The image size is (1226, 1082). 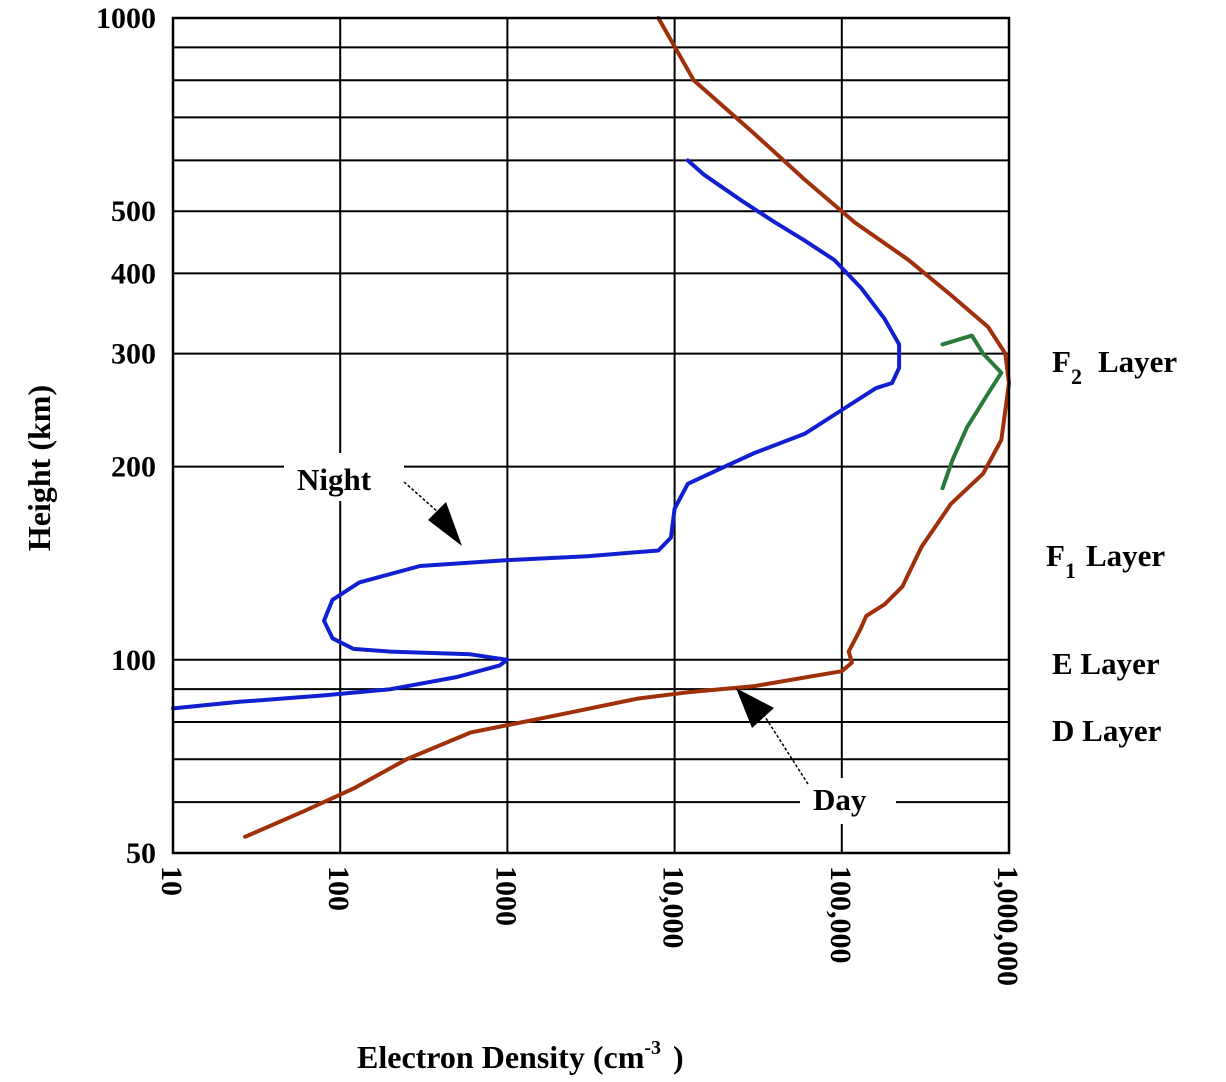 What do you see at coordinates (1076, 376) in the screenshot?
I see `f2-layer-subscript: 2` at bounding box center [1076, 376].